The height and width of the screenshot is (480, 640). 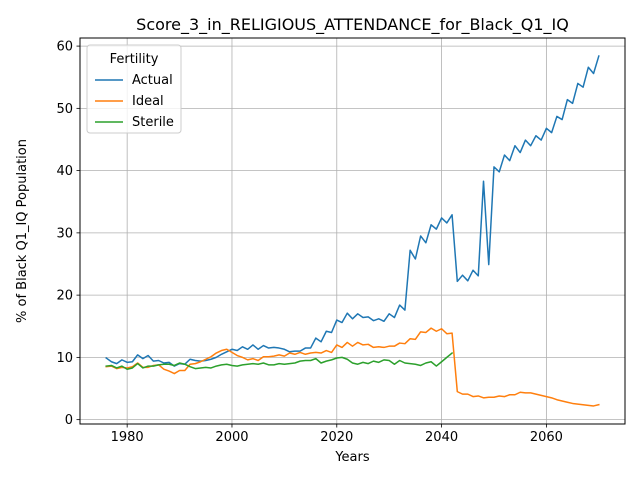 I want to click on y-tick-label: 10, so click(x=64, y=358).